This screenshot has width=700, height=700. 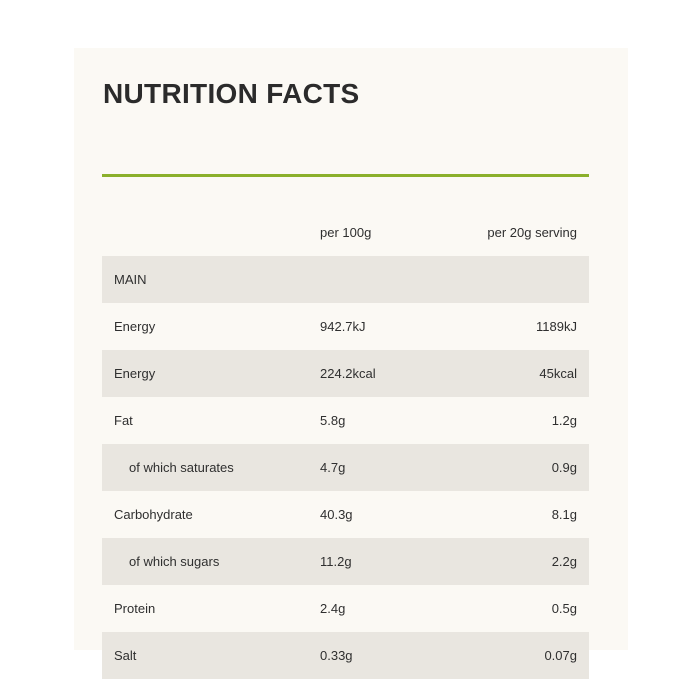 What do you see at coordinates (560, 655) in the screenshot?
I see `value-per-serving: 0.07g` at bounding box center [560, 655].